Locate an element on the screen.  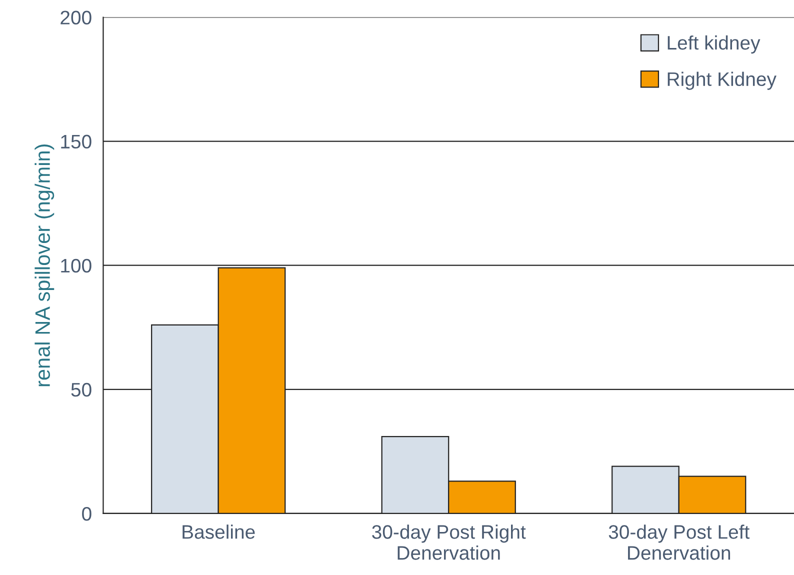
y-tick-label: 0 is located at coordinates (87, 513).